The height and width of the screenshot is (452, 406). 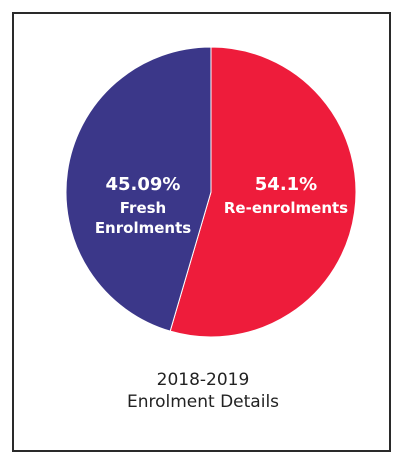 I want to click on fresh-name-line1: Fresh, so click(x=143, y=208).